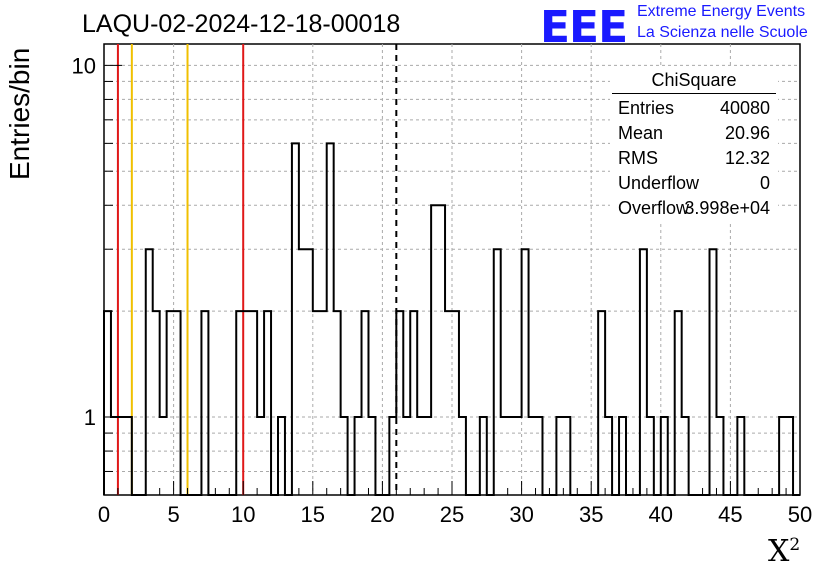 The width and height of the screenshot is (836, 572). I want to click on x-tick-label: 25, so click(452, 514).